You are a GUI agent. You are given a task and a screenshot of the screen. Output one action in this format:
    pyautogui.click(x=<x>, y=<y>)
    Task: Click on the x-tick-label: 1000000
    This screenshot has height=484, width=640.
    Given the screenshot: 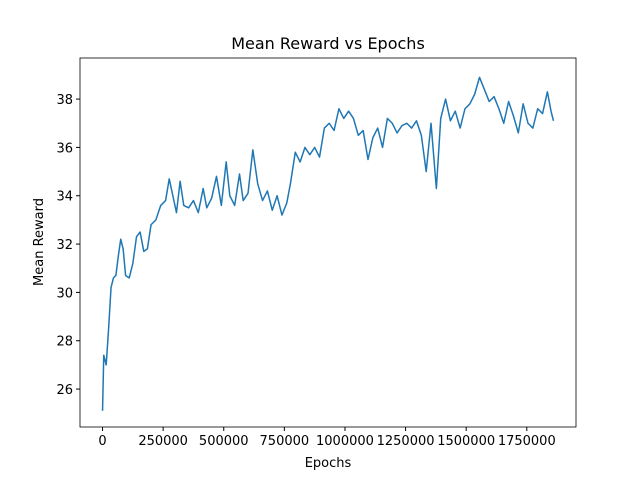 What is the action you would take?
    pyautogui.click(x=345, y=441)
    